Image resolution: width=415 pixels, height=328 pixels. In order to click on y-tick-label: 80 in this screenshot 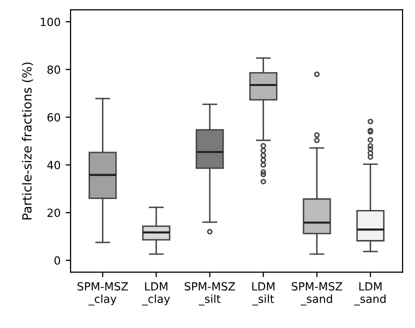, I will do `click(53, 69)`.